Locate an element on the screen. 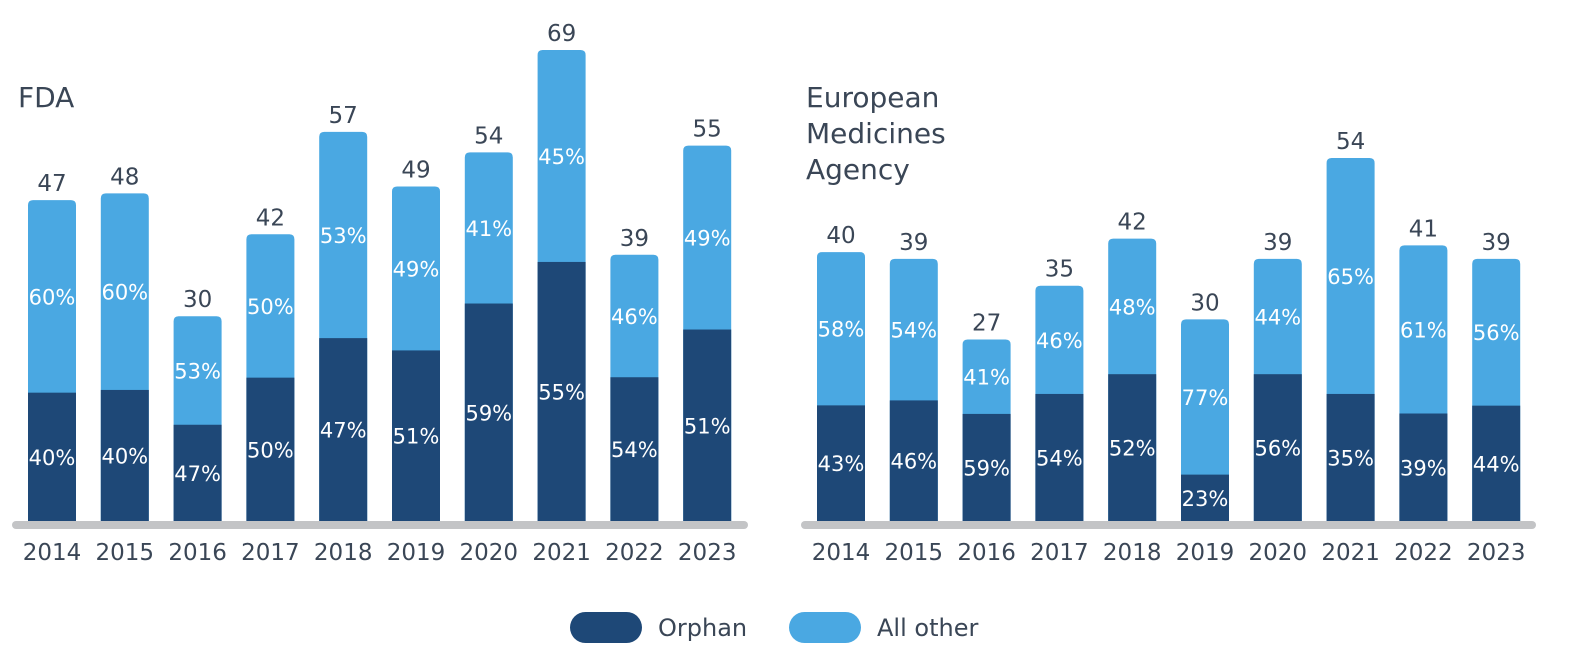 Image resolution: width=1581 pixels, height=657 pixels. ema-year-label-2018: 2018 is located at coordinates (1132, 553).